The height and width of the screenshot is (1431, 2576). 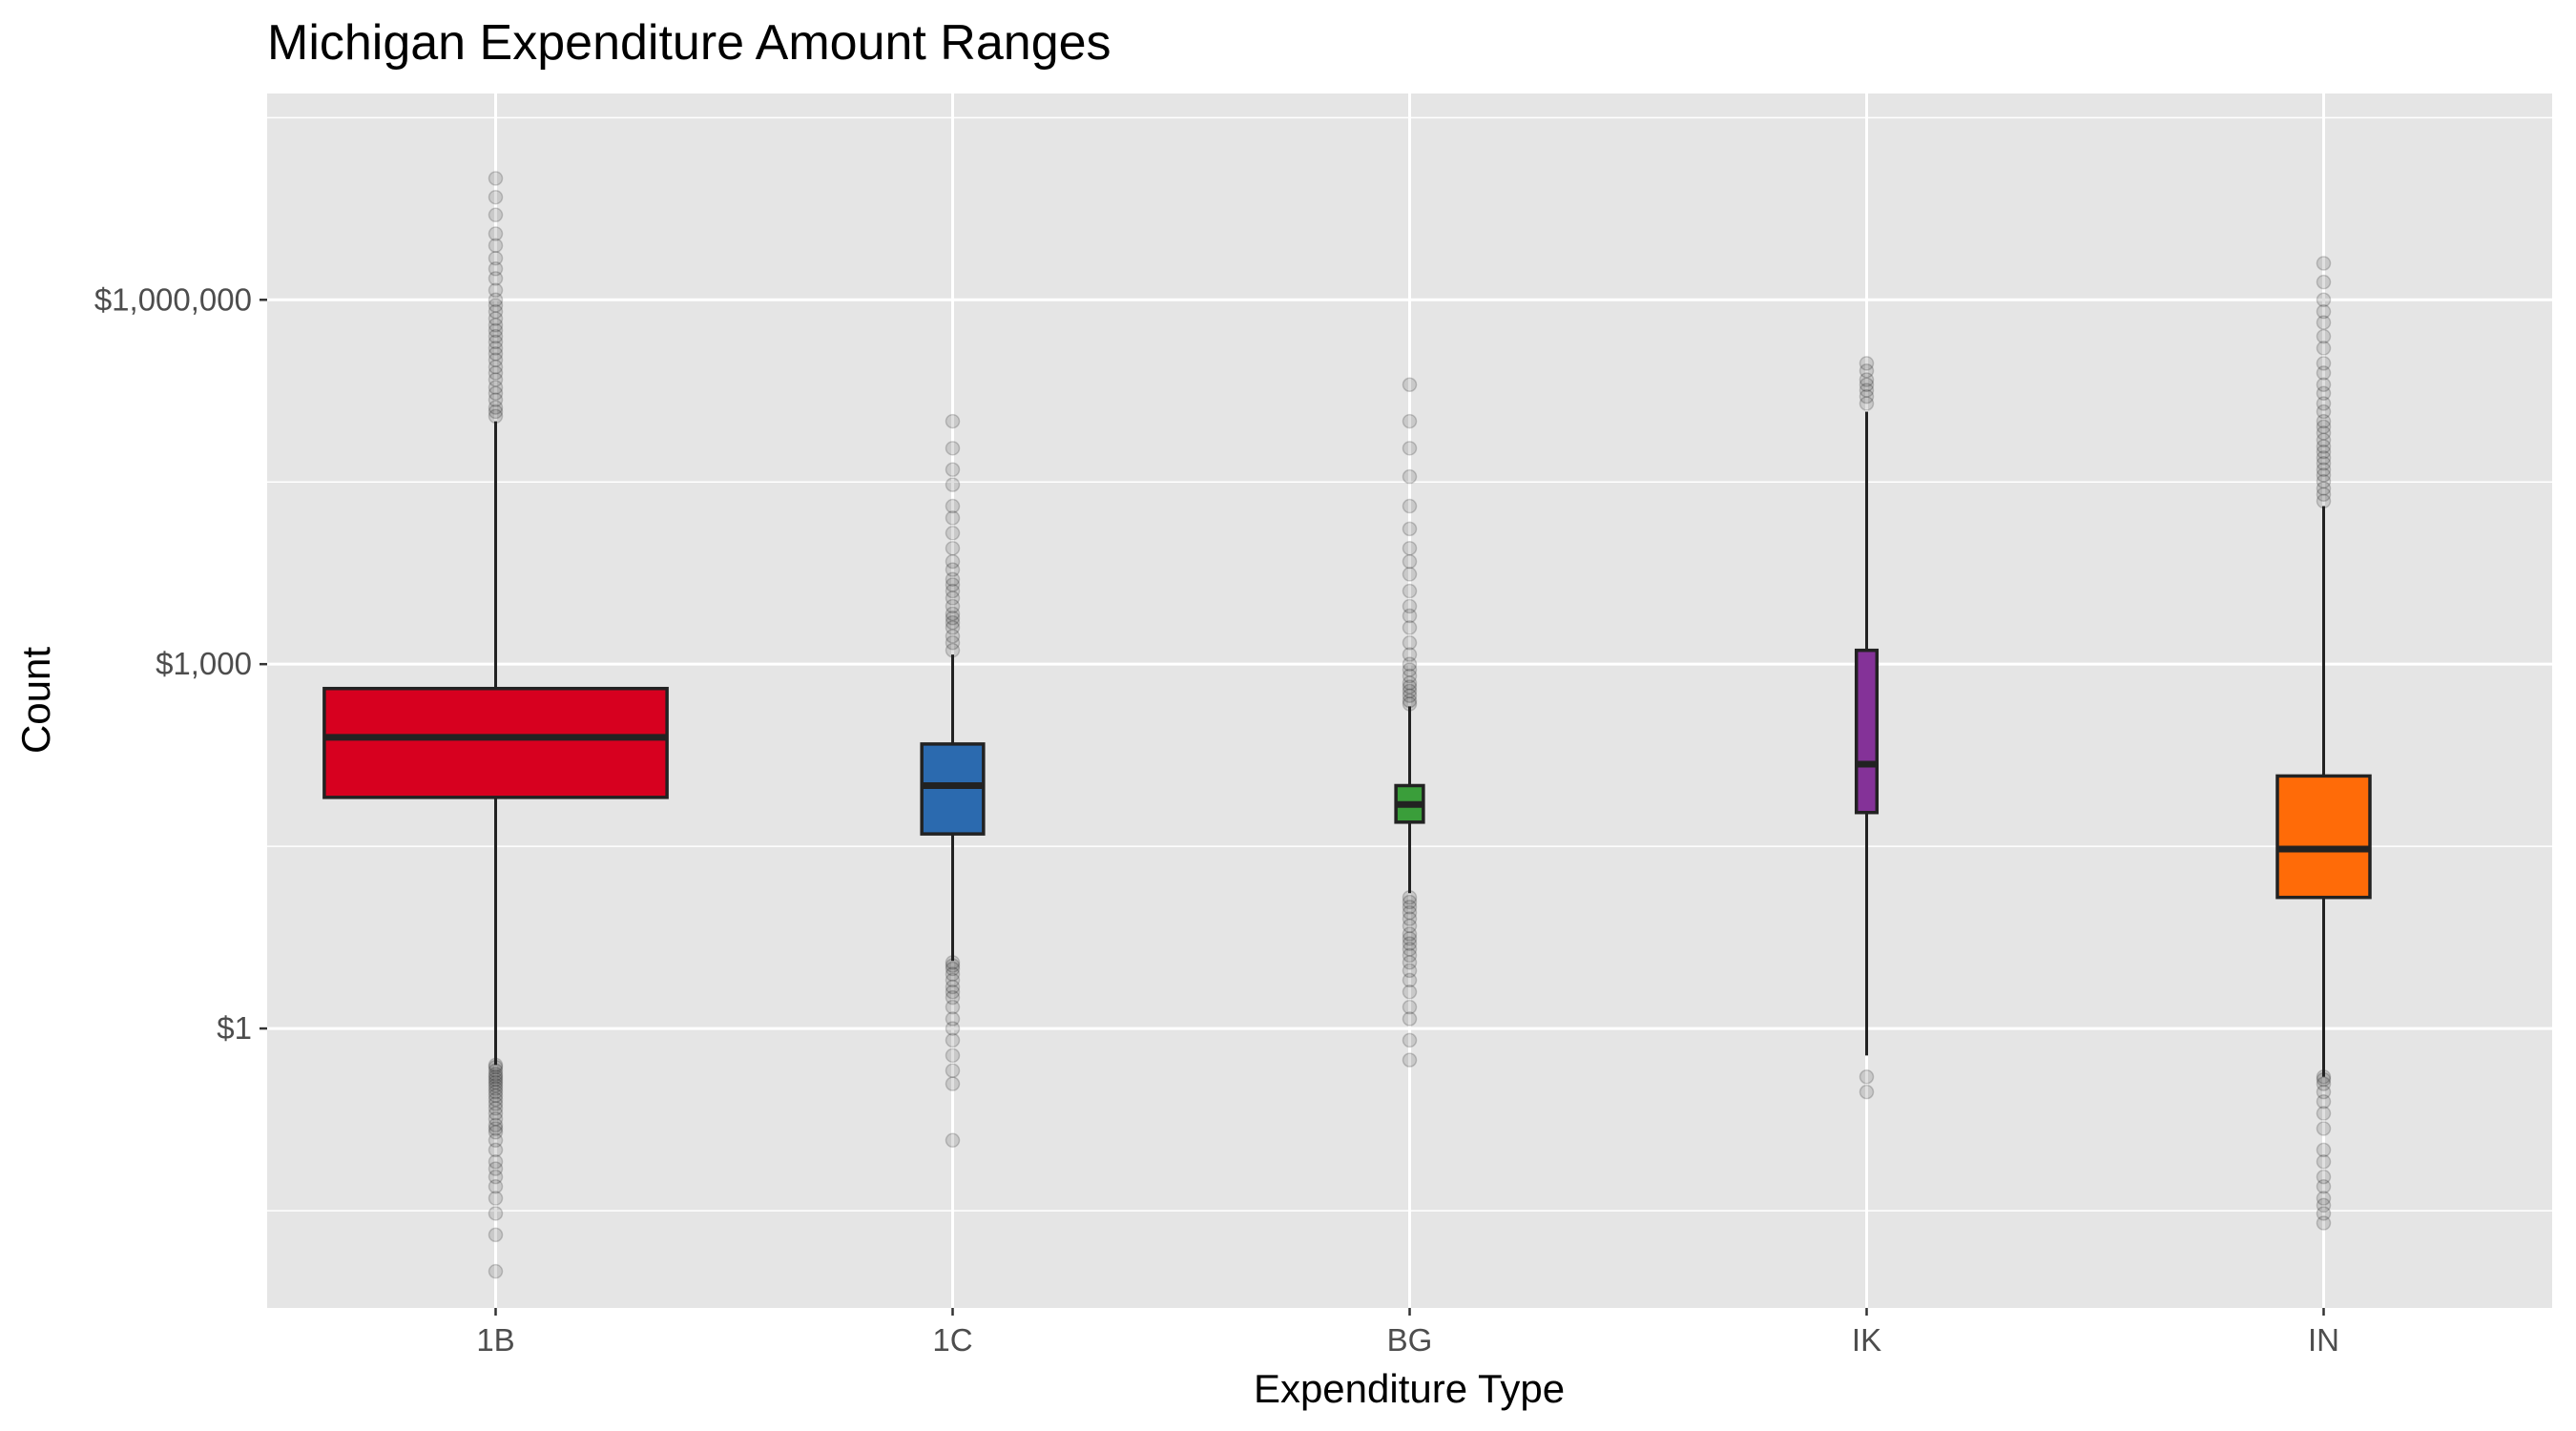 I want to click on x-tick-label: BG, so click(x=1410, y=1340).